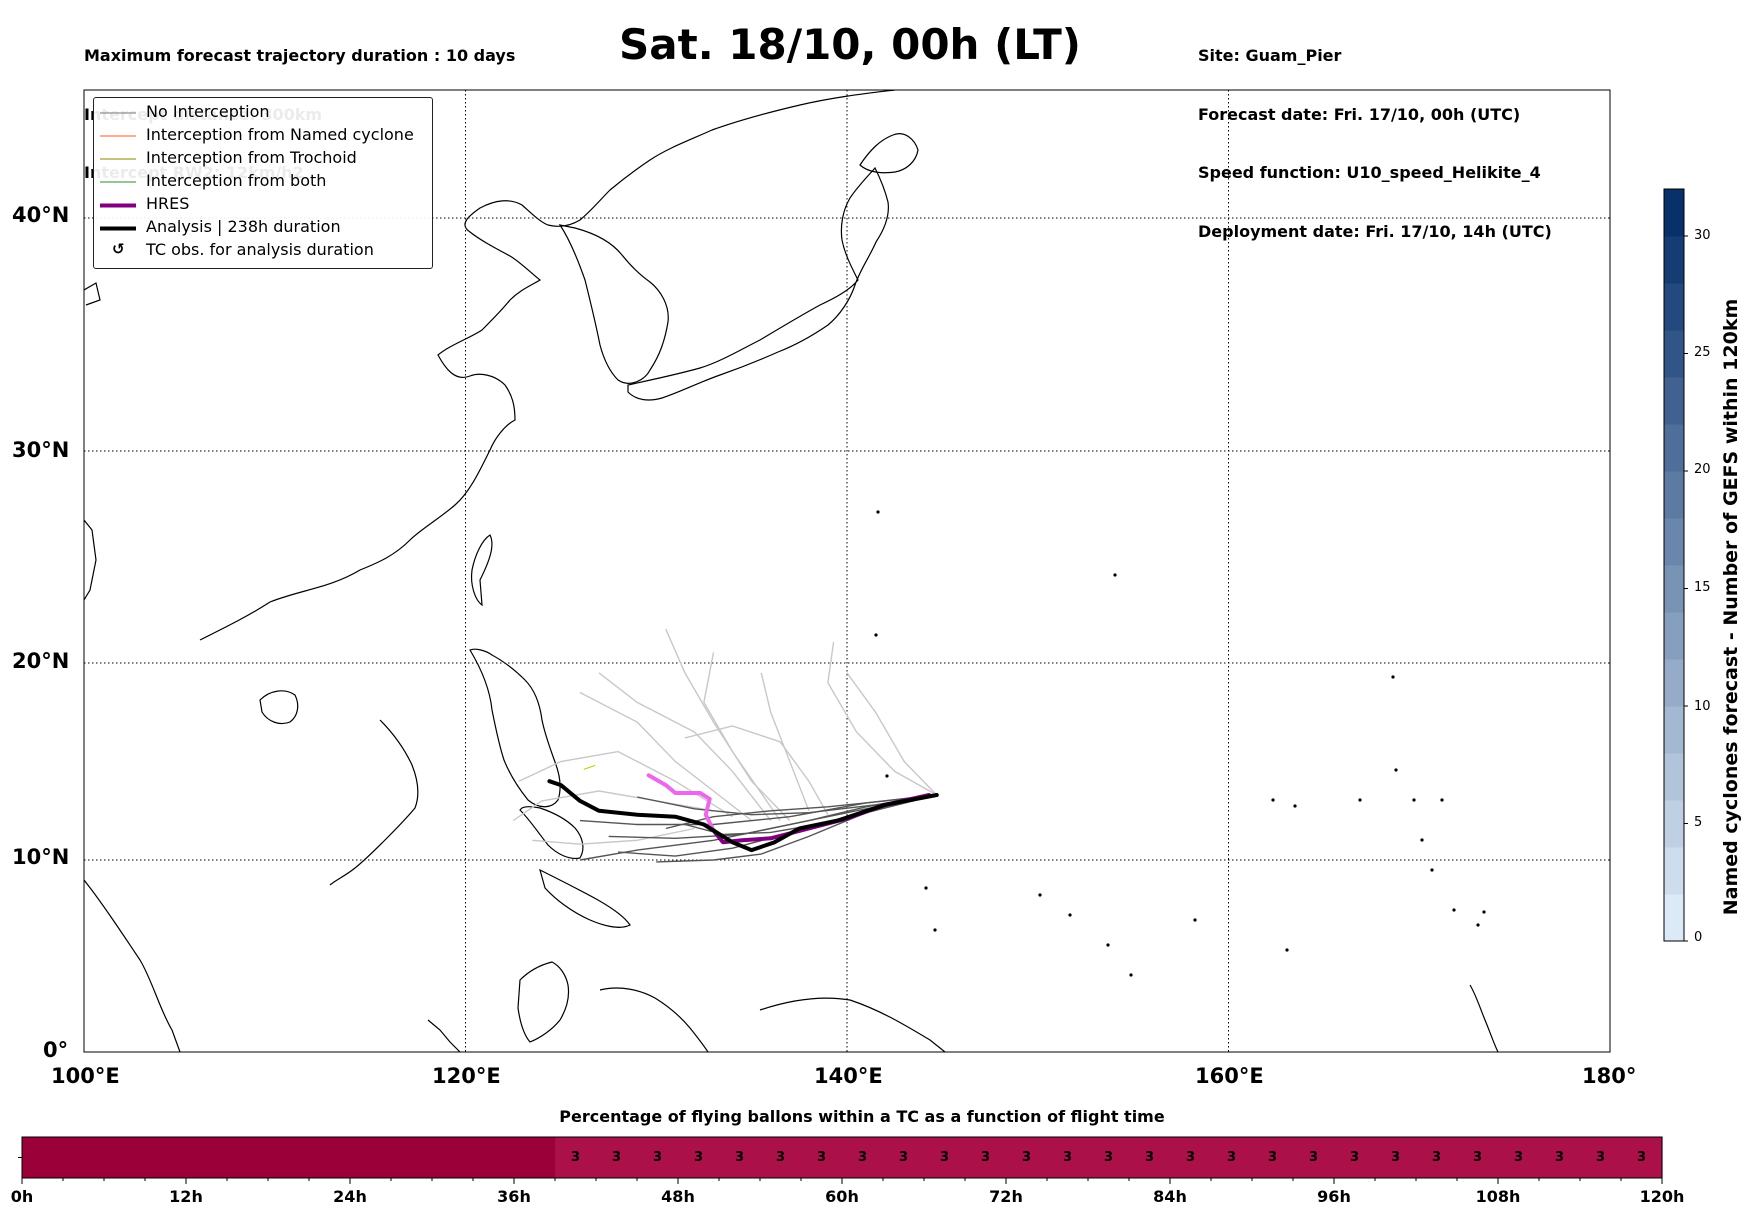  What do you see at coordinates (41, 215) in the screenshot?
I see `lat-tick-40n: 40°N` at bounding box center [41, 215].